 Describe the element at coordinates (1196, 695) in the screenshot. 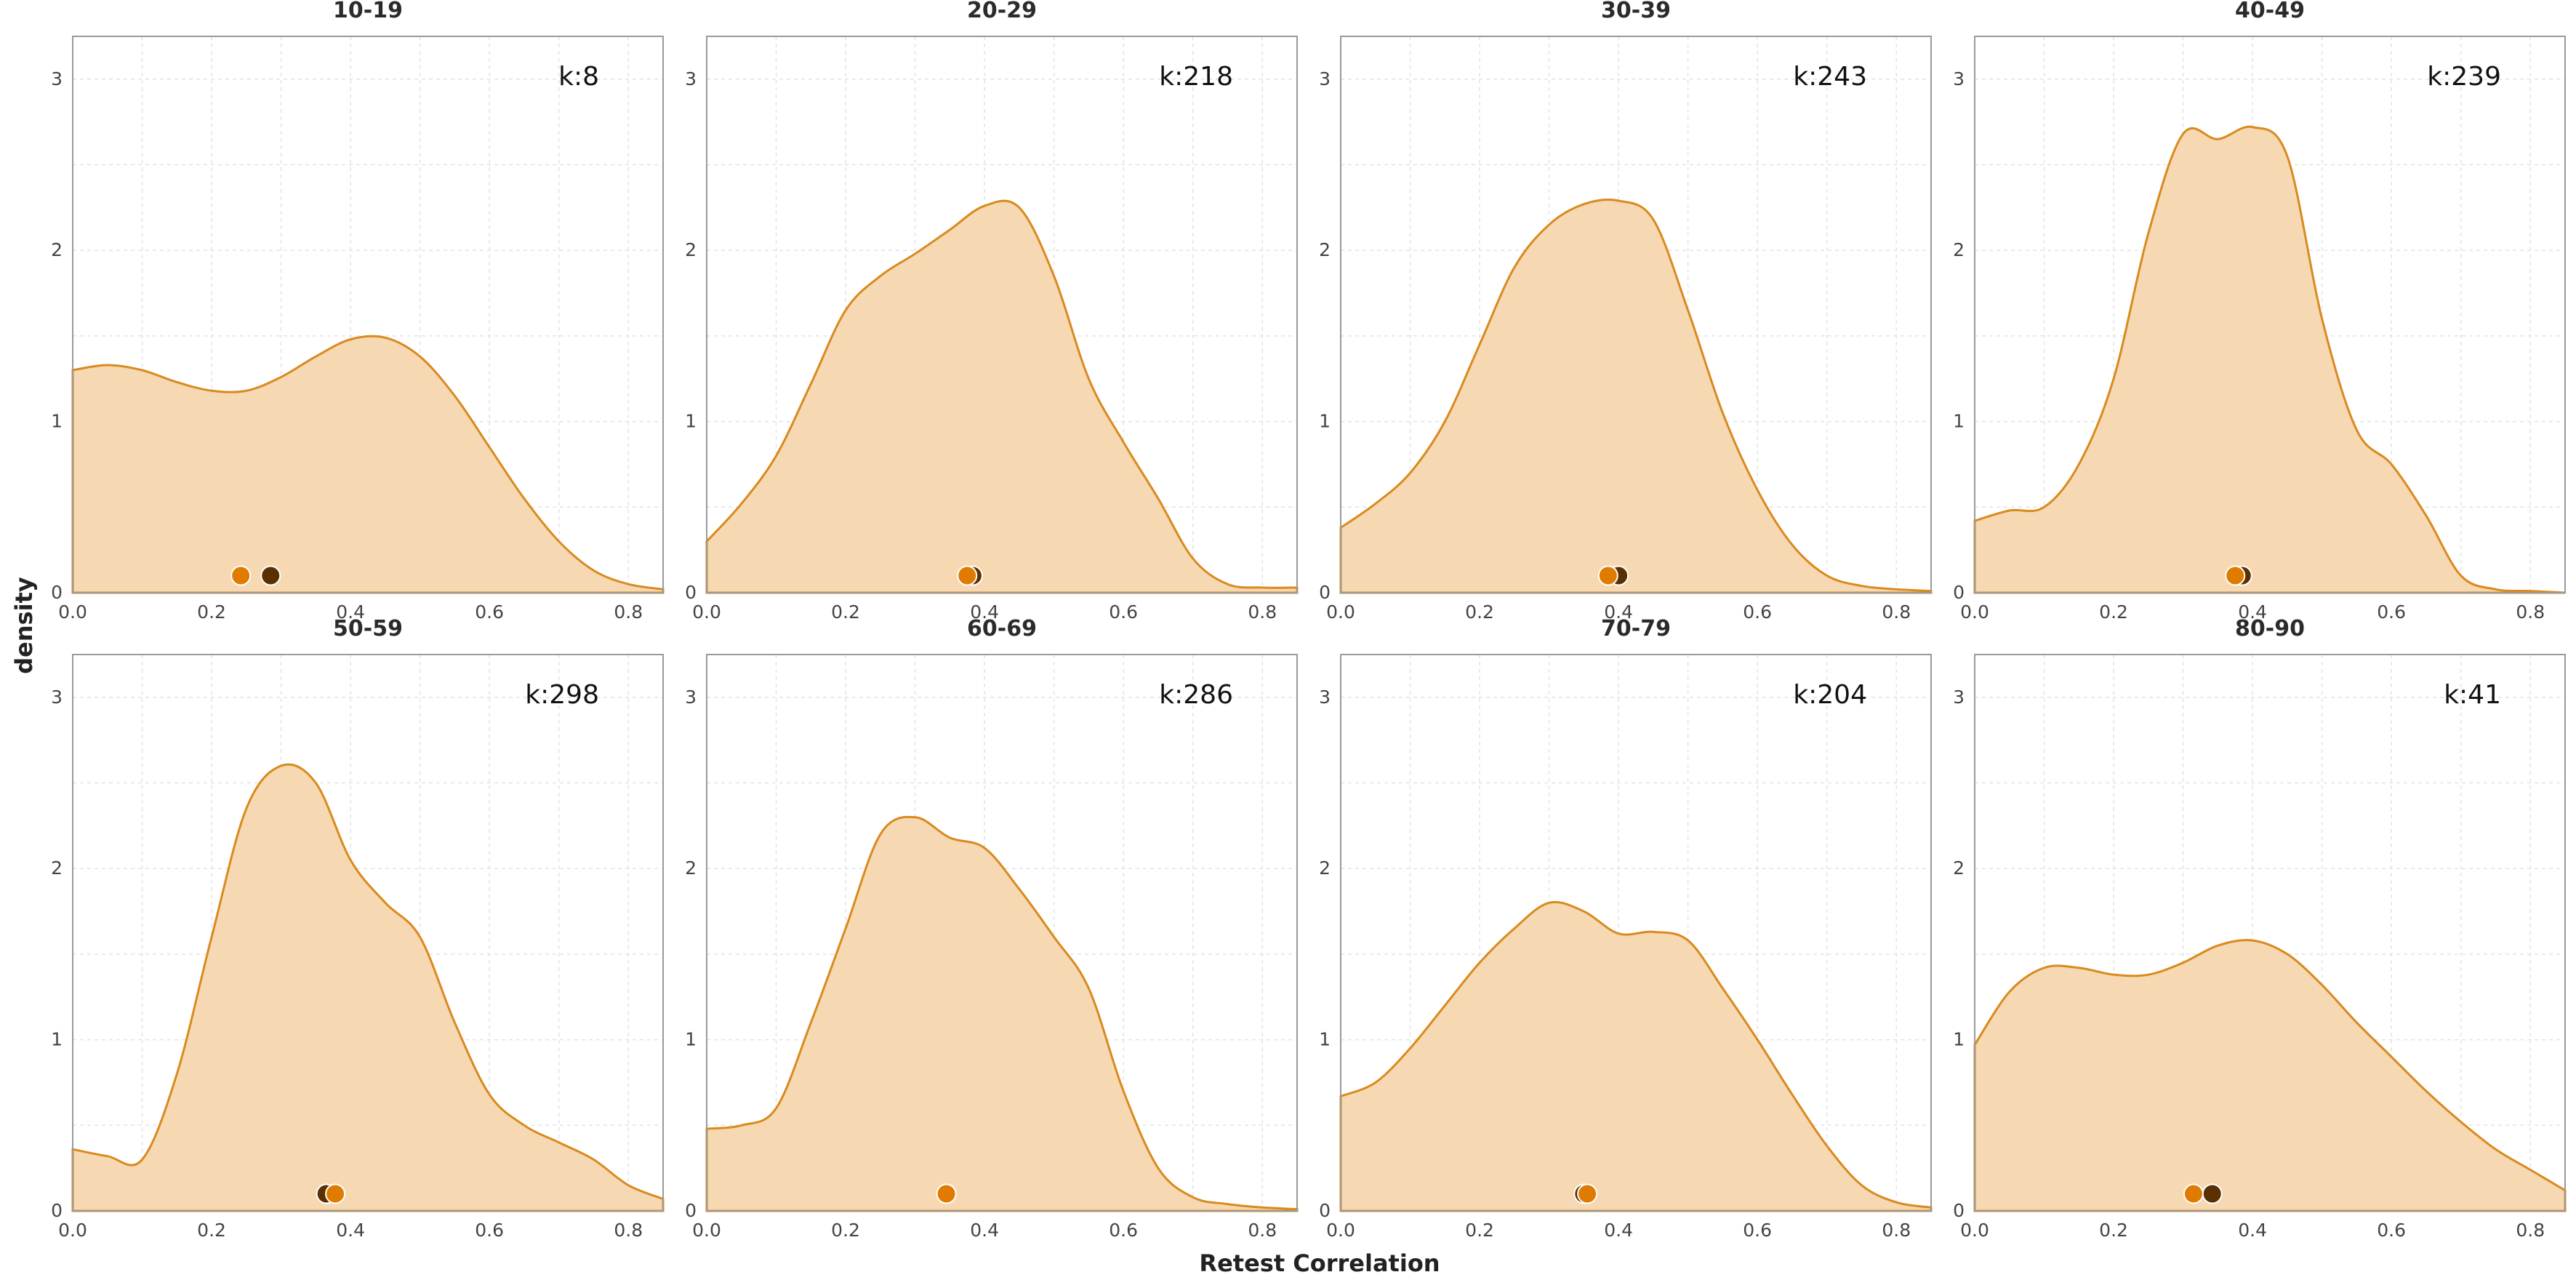

I see `k-label: k:286` at that location.